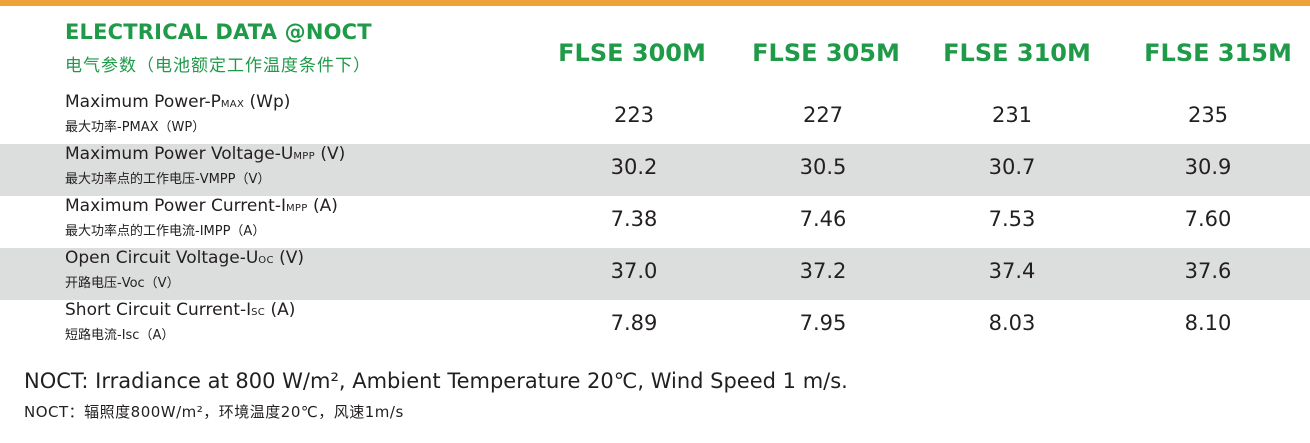 This screenshot has width=1310, height=443. Describe the element at coordinates (205, 154) in the screenshot. I see `param-name-en: Maximum Power Voltage-UMPP (V)` at that location.